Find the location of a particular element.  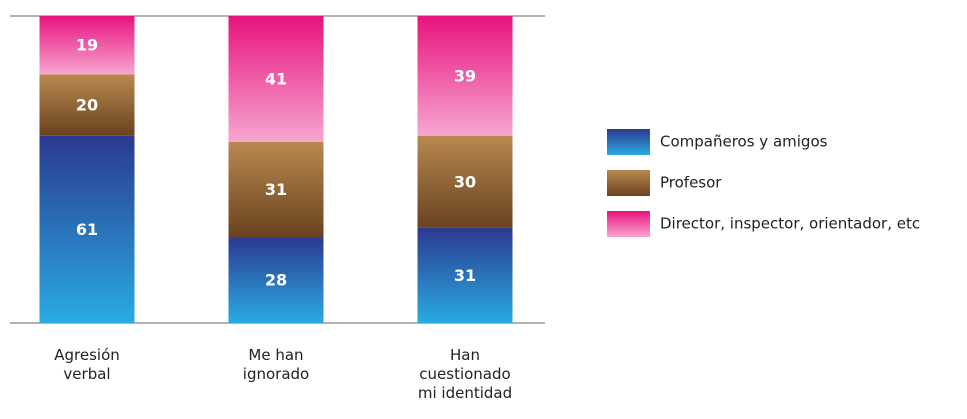

data-label: 20 is located at coordinates (87, 105).